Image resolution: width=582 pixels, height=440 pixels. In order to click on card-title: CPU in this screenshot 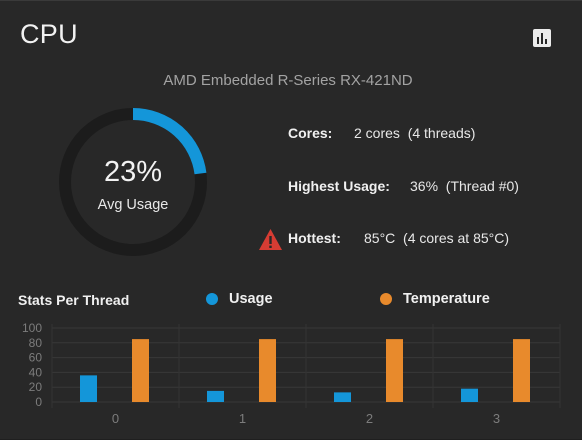, I will do `click(49, 34)`.